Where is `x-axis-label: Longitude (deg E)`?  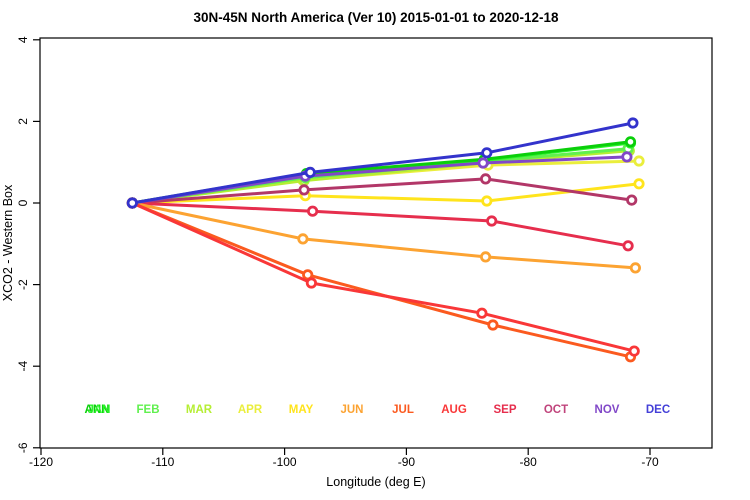 x-axis-label: Longitude (deg E) is located at coordinates (375, 482).